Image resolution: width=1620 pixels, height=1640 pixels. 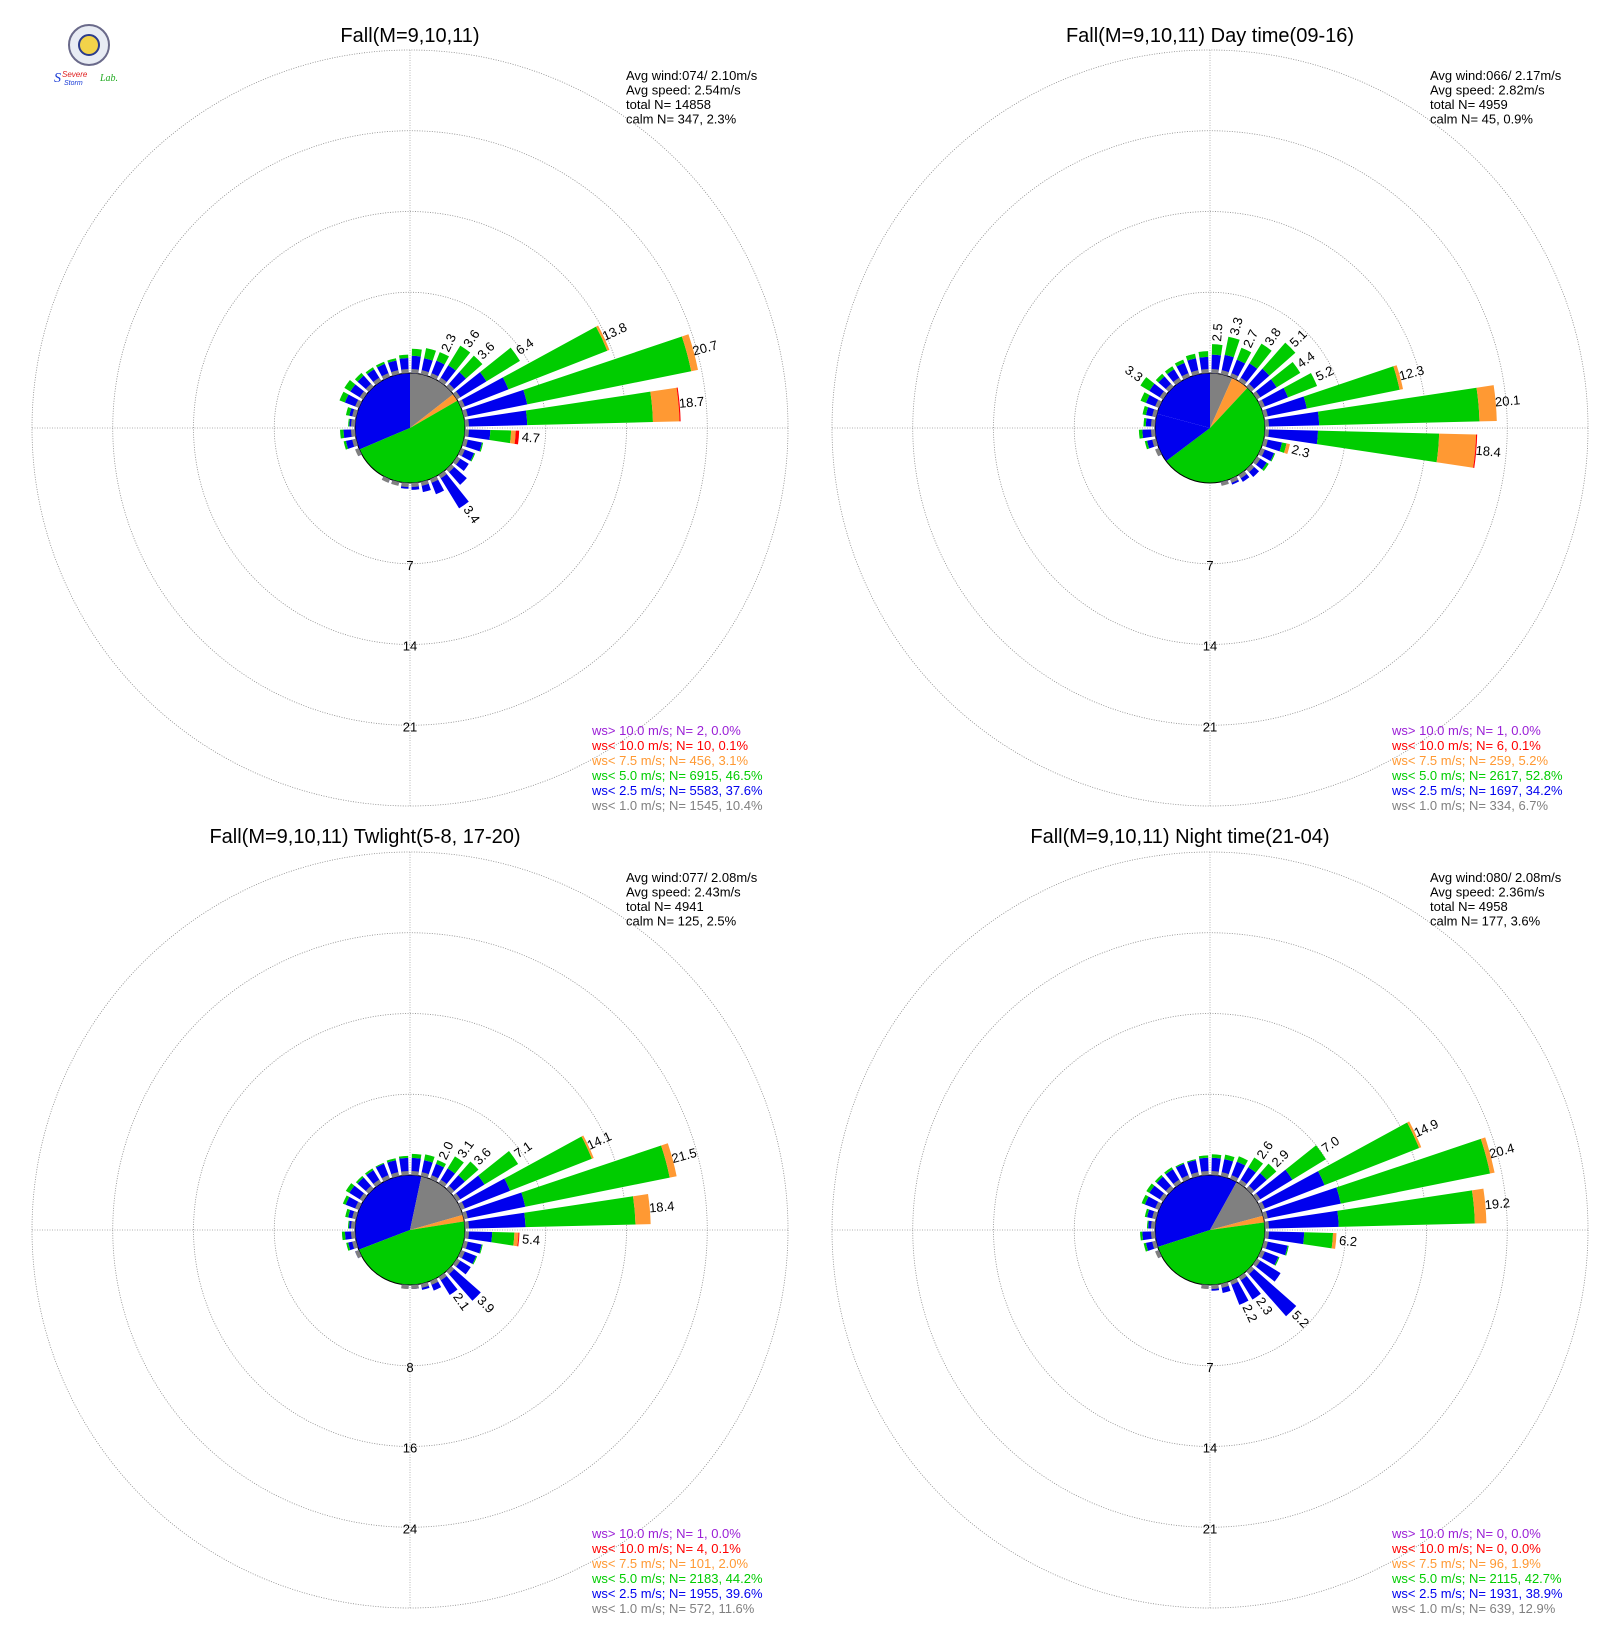 I want to click on bar-value-label: 2.0, so click(x=445, y=1150).